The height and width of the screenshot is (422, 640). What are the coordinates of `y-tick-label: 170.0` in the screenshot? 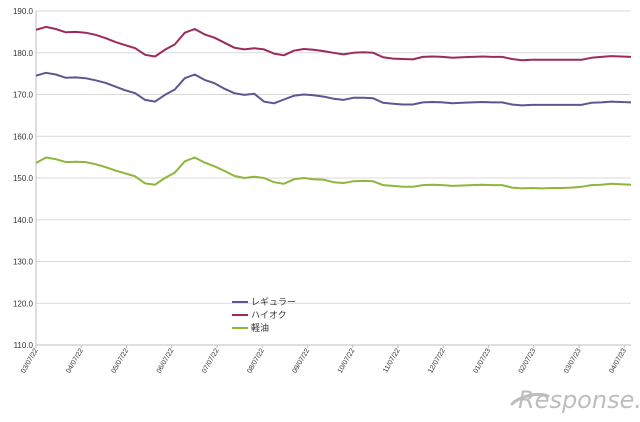 It's located at (23, 95).